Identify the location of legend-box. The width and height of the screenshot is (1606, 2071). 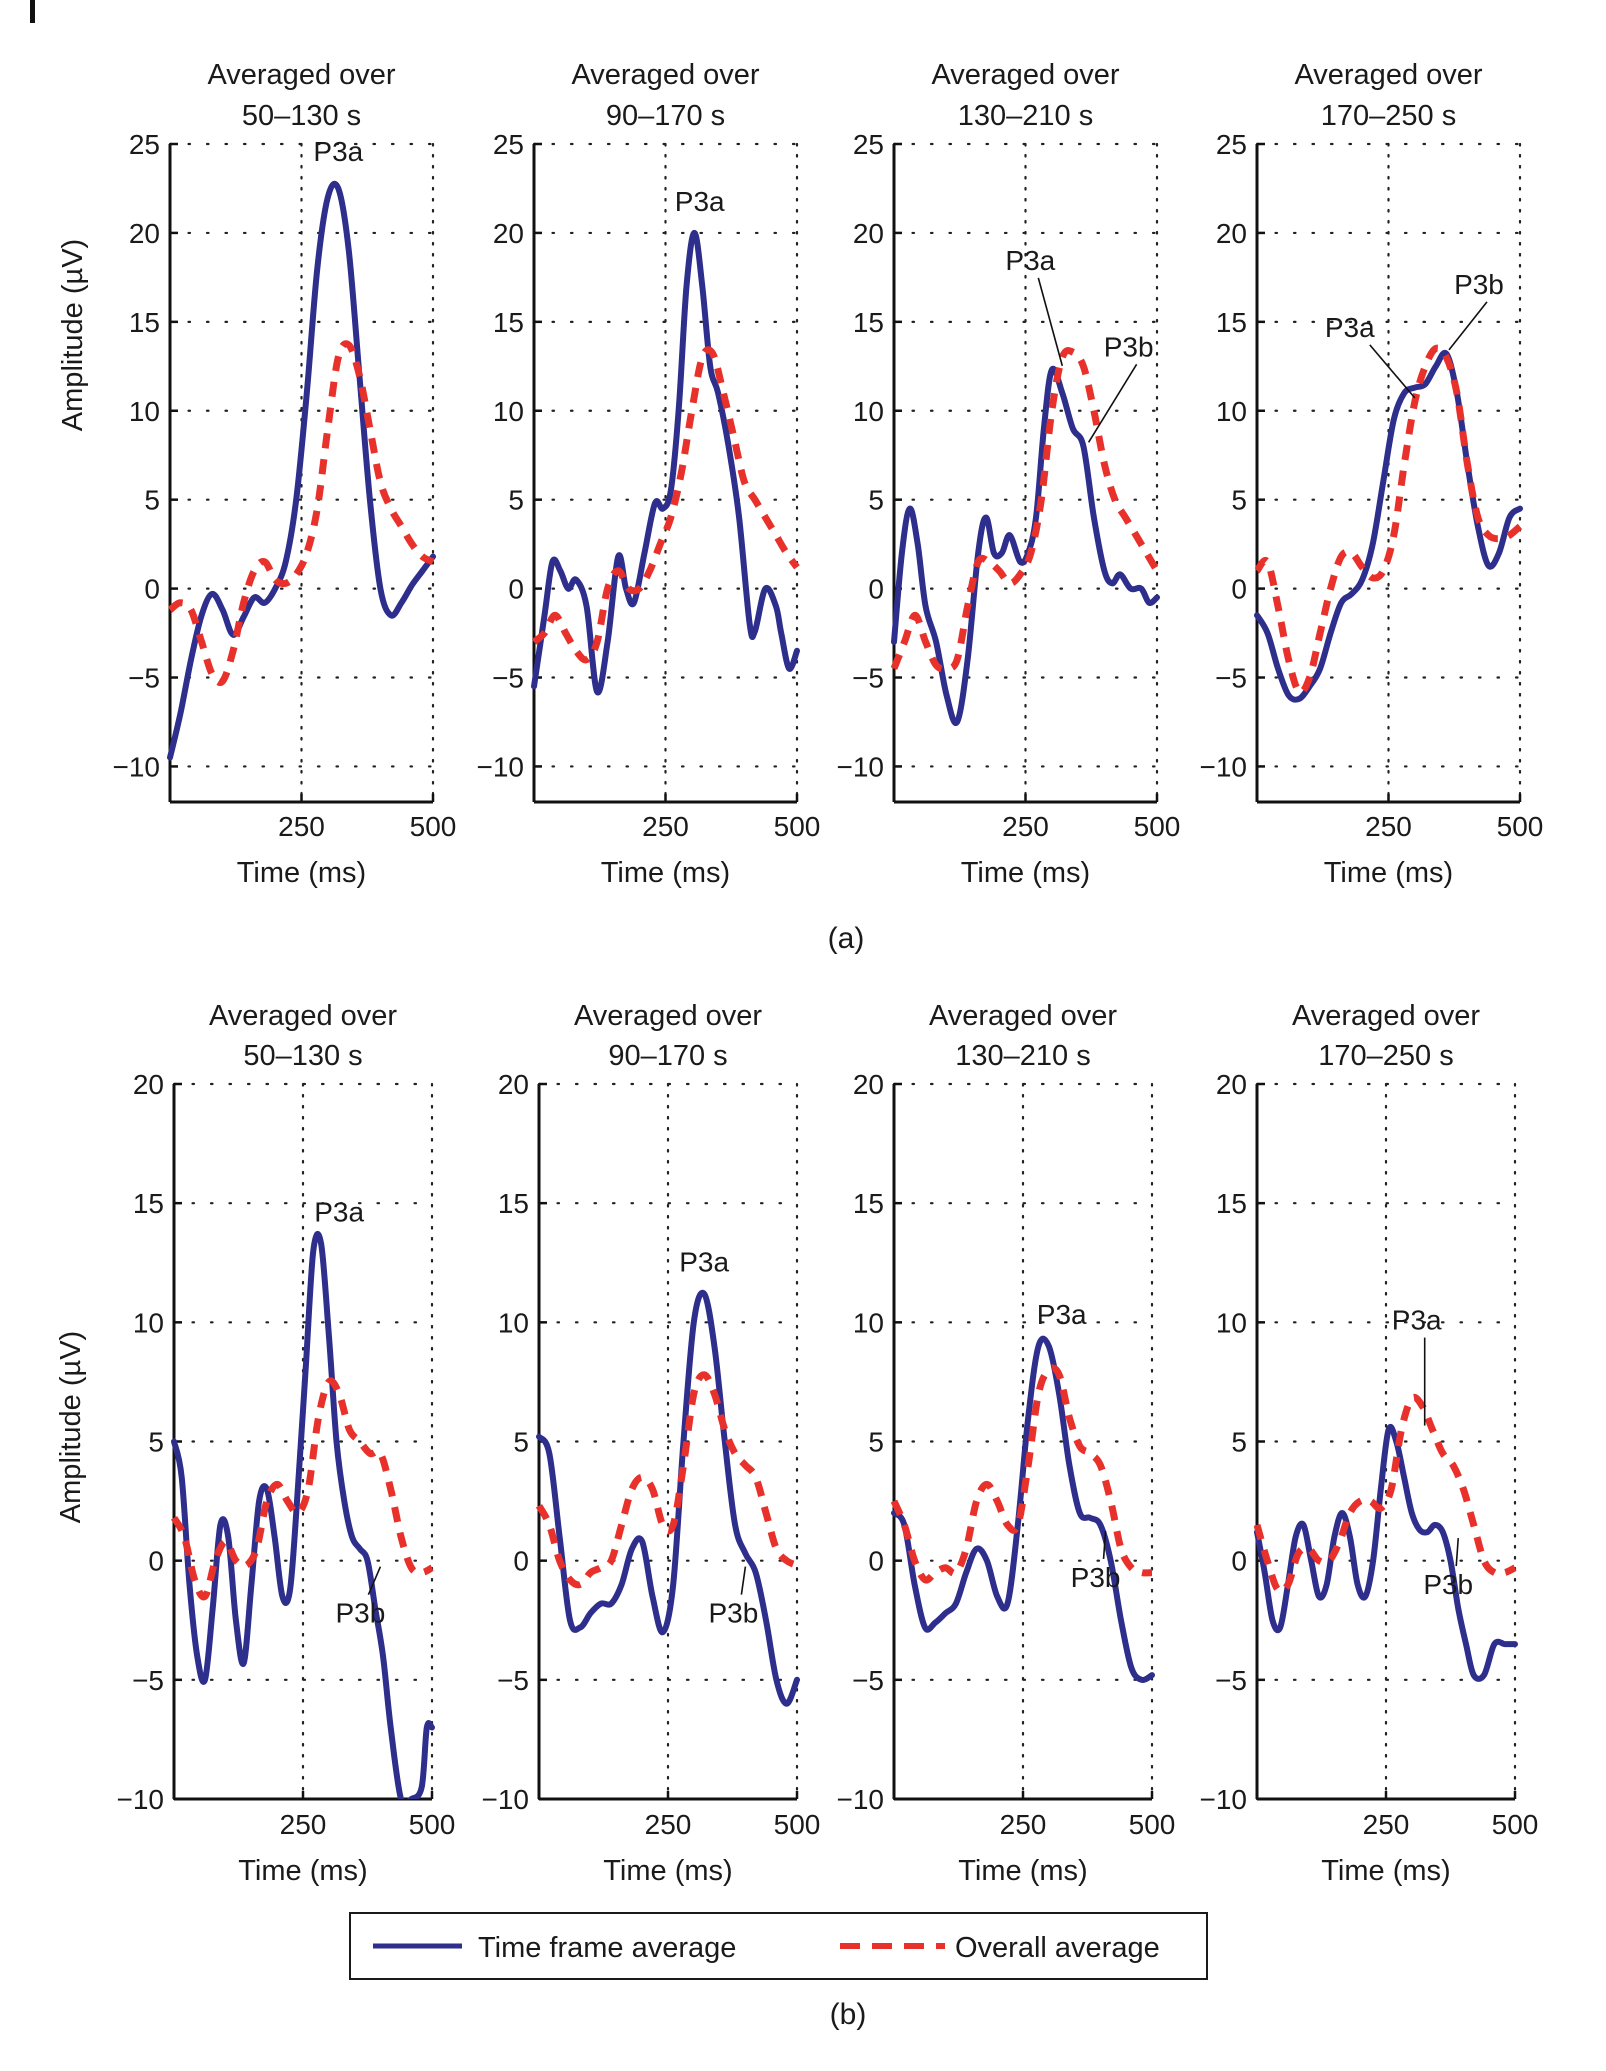
(778, 1946).